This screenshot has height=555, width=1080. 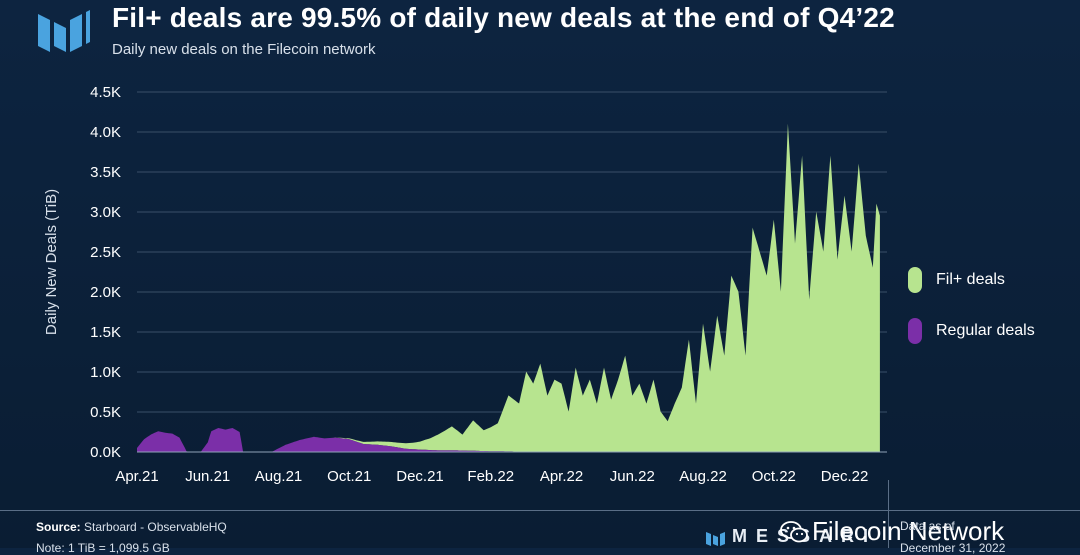 I want to click on x-tick-label: Apr.22, so click(x=561, y=476).